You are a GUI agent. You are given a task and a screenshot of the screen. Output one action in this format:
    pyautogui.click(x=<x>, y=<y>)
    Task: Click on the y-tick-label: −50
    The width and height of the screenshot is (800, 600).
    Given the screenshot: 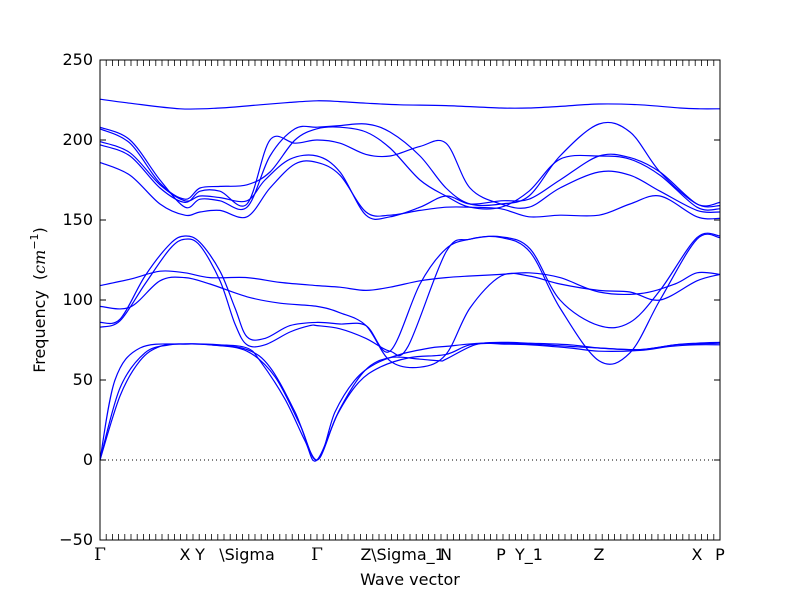 What is the action you would take?
    pyautogui.click(x=76, y=539)
    